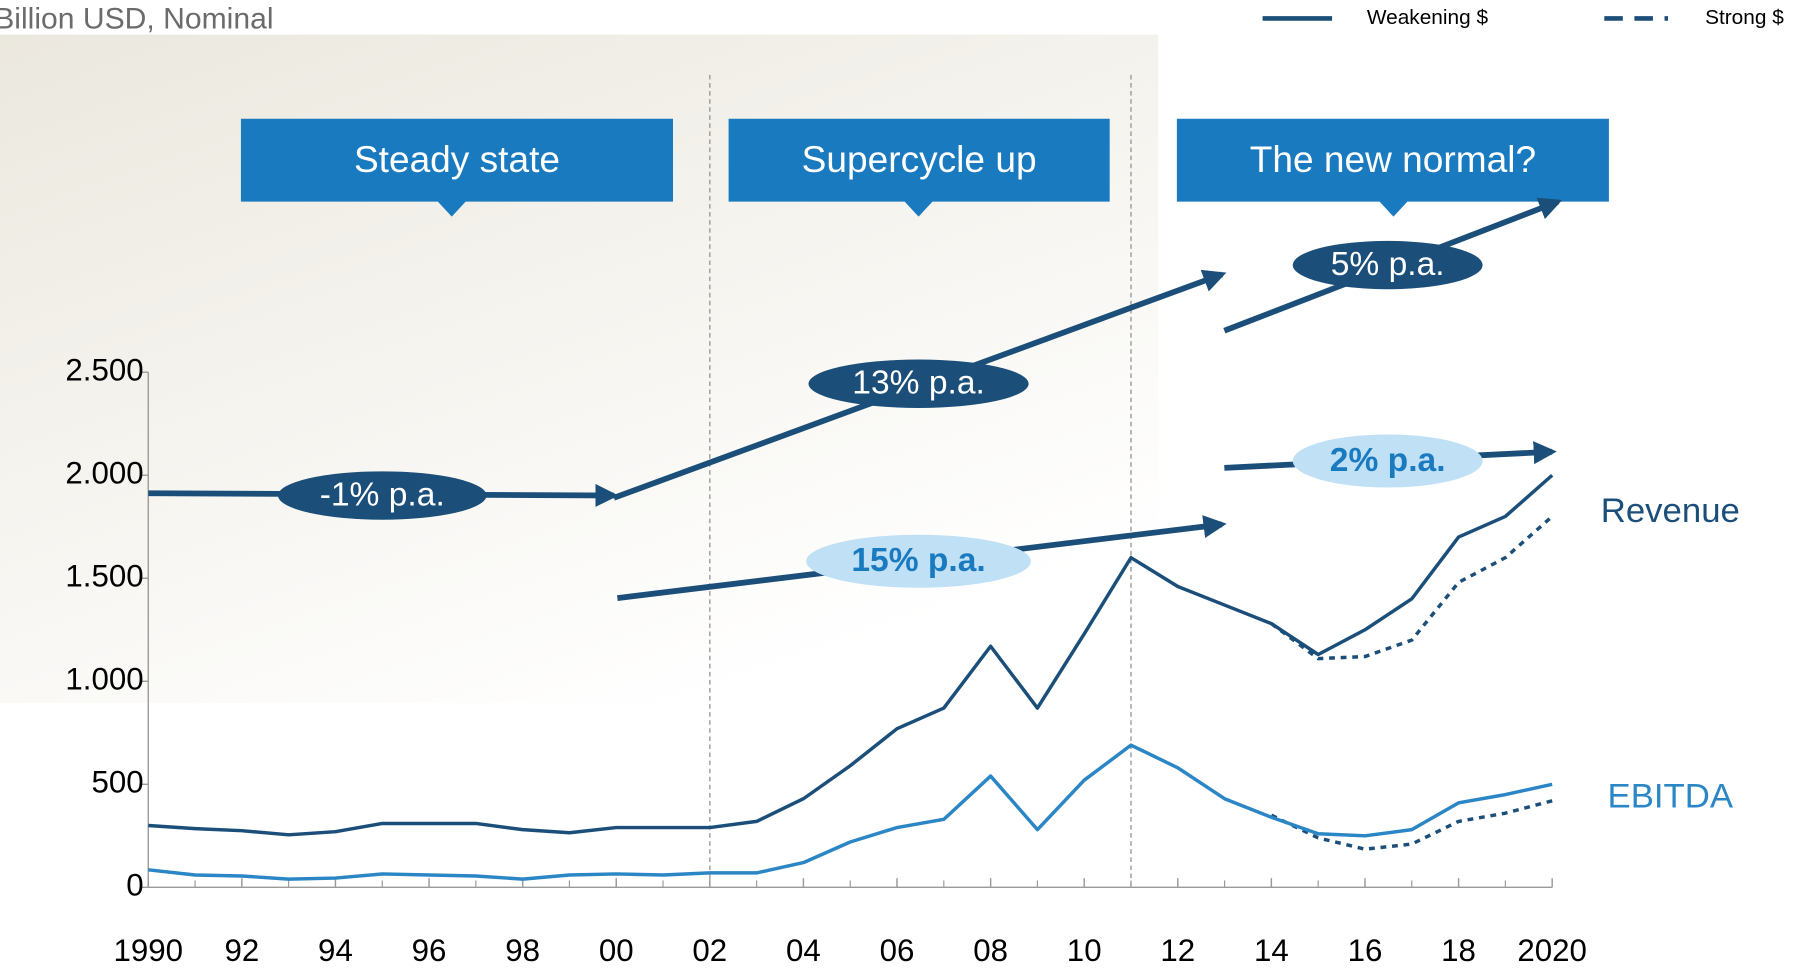  Describe the element at coordinates (616, 950) in the screenshot. I see `x-tick-label: 00` at that location.